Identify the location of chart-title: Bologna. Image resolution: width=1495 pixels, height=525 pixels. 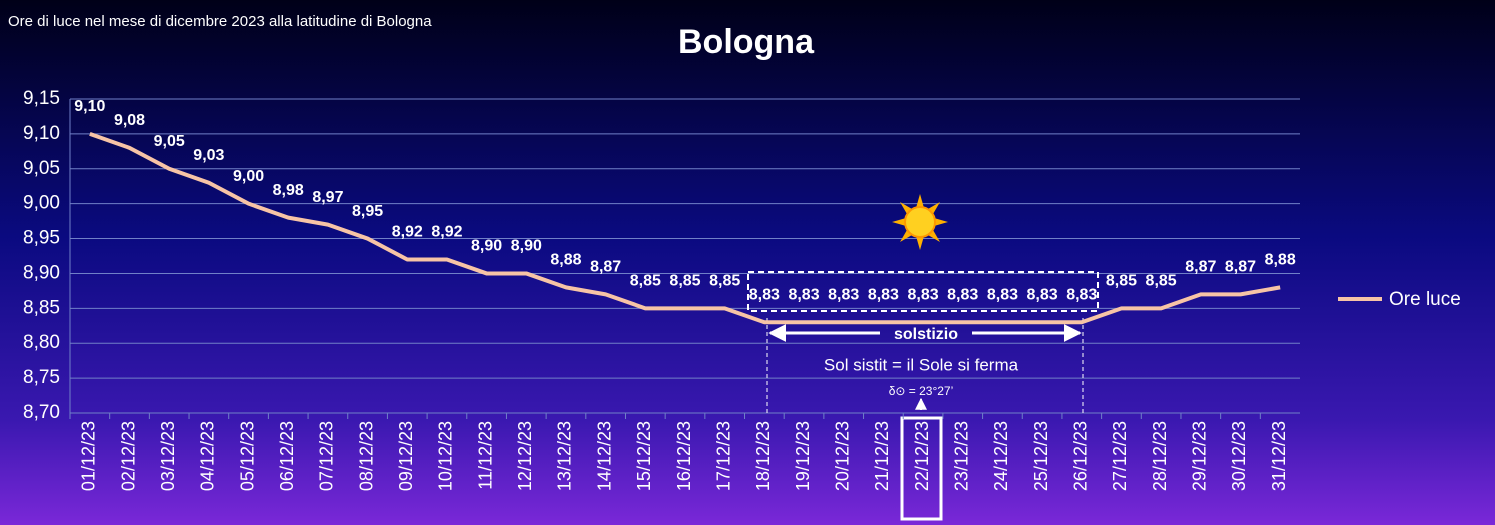
(746, 42).